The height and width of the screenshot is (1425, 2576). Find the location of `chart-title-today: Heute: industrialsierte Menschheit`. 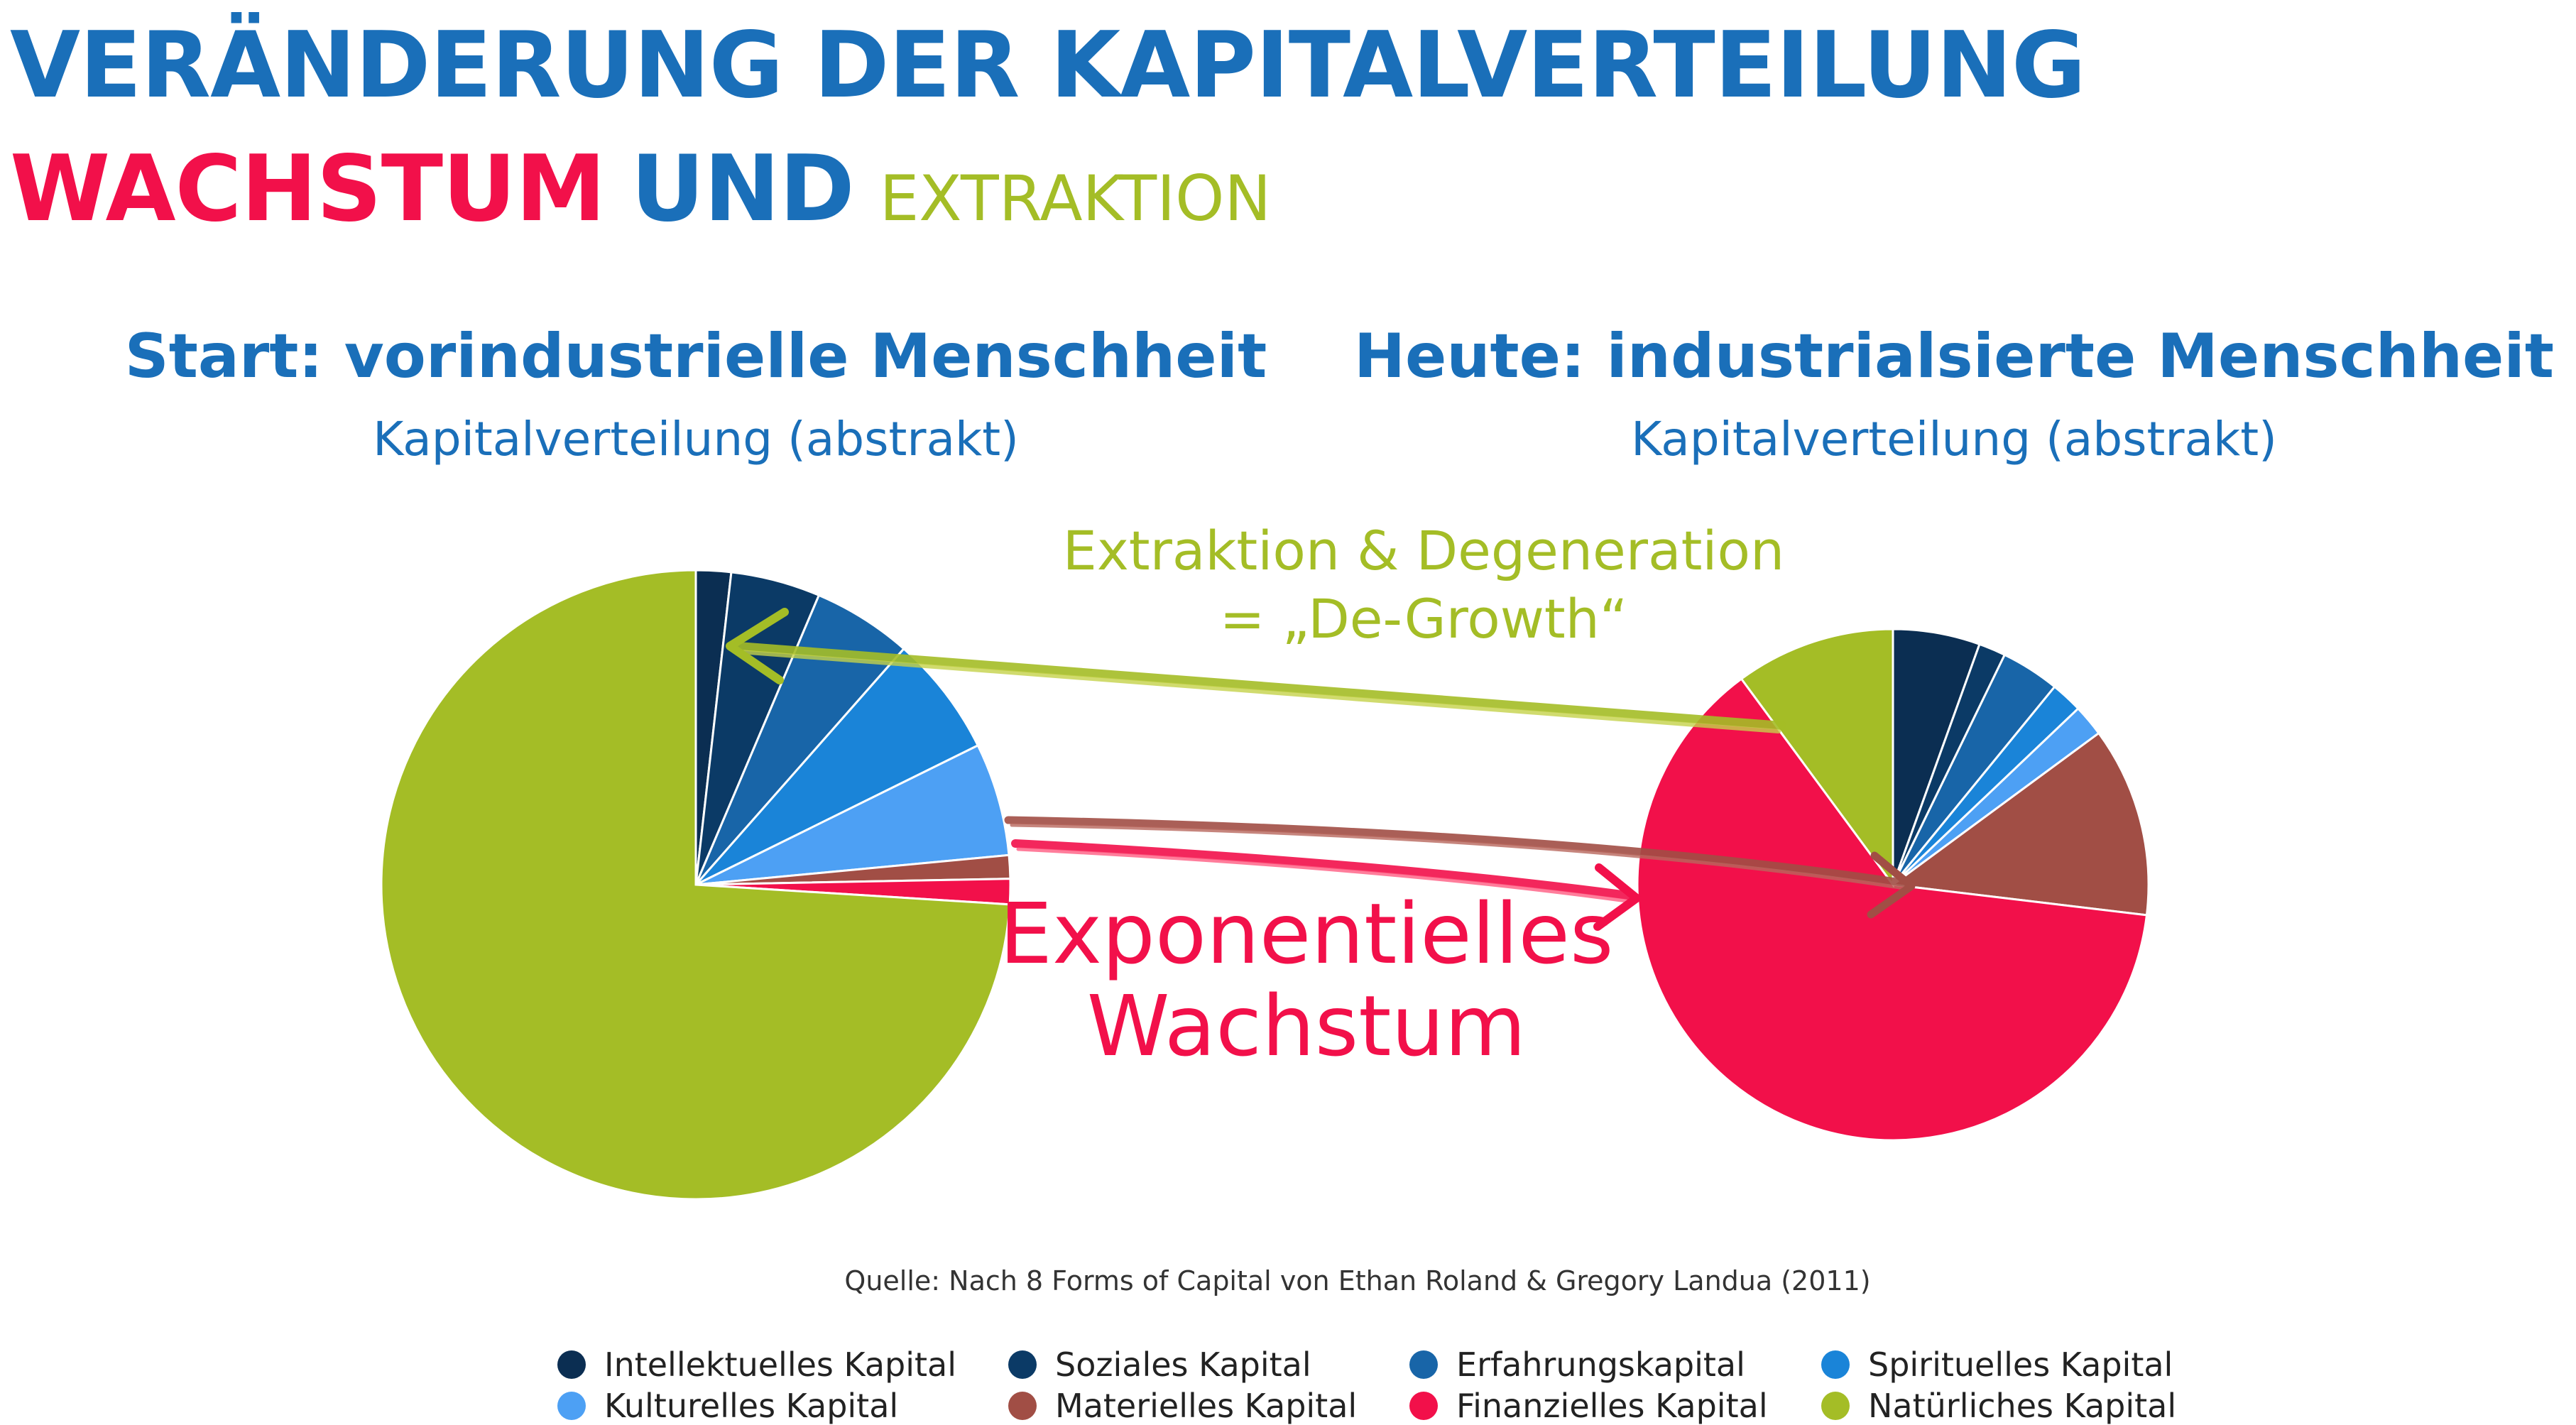

chart-title-today: Heute: industrialsierte Menschheit is located at coordinates (1954, 356).